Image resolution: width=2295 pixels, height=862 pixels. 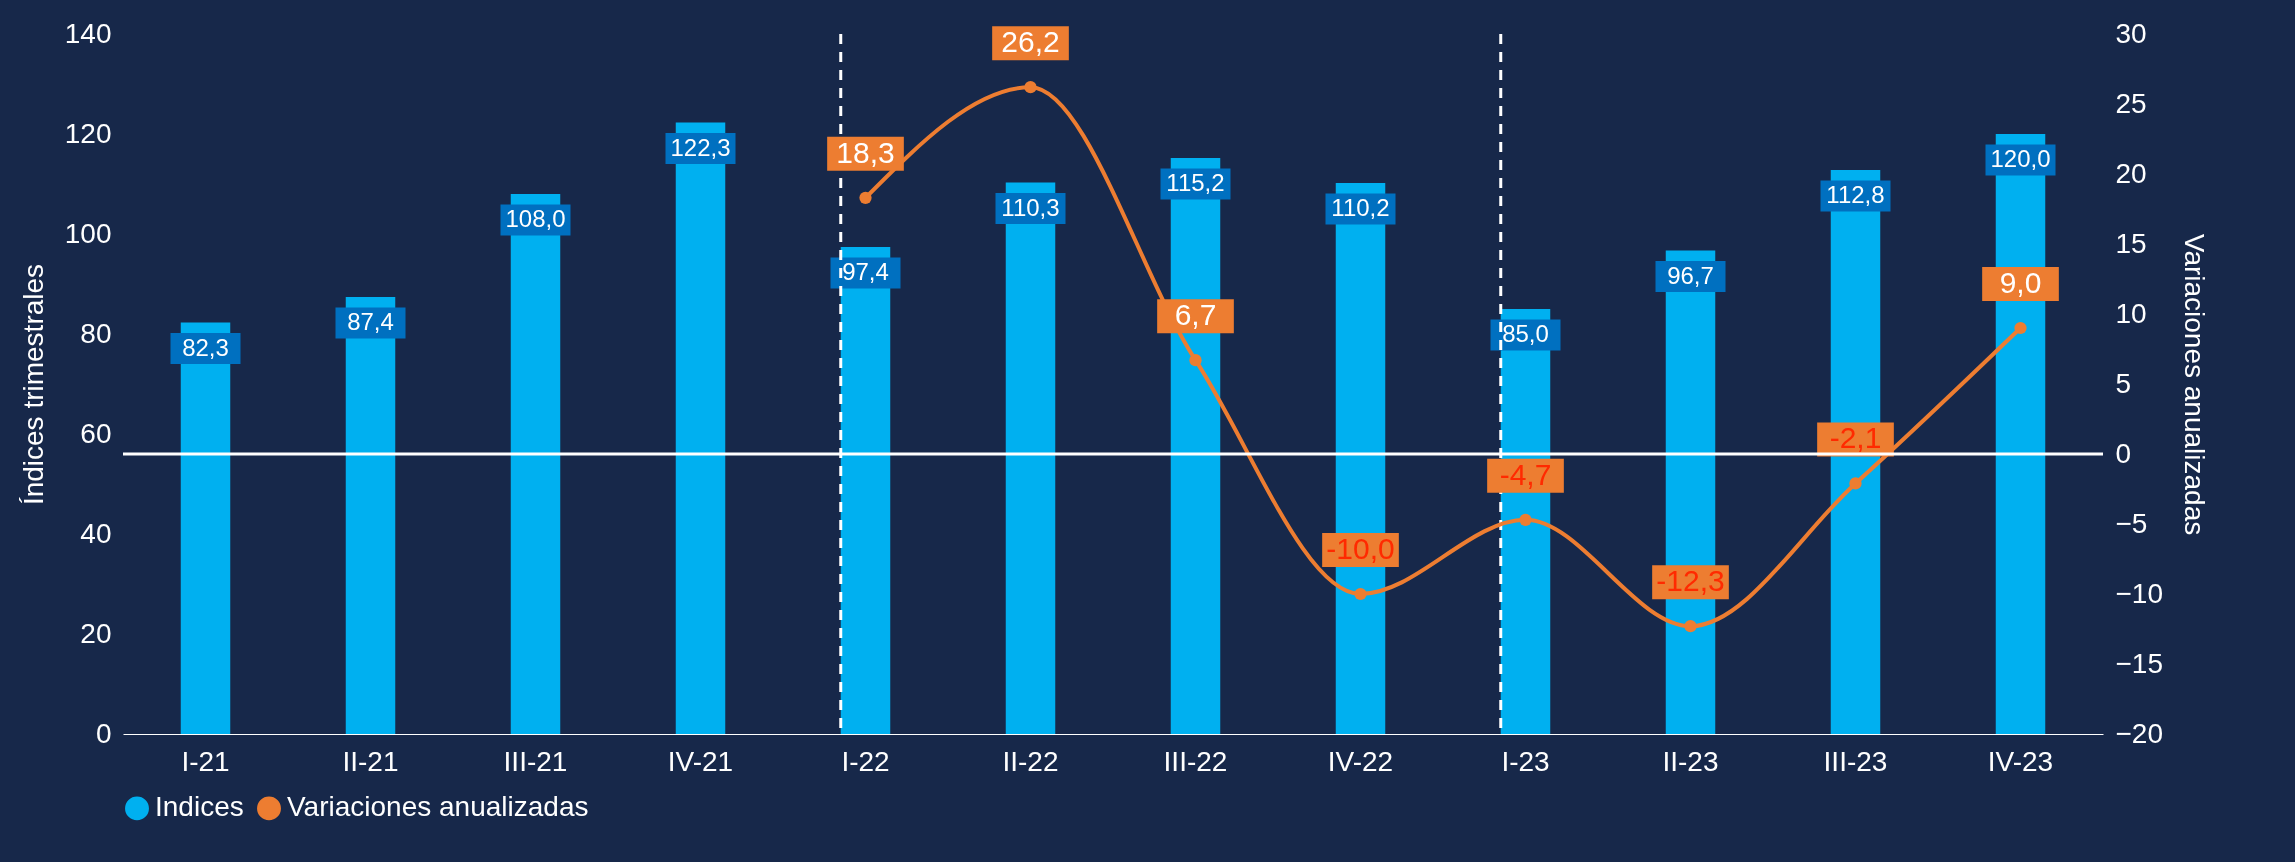 I want to click on data-label: -10,0, so click(x=1360, y=548).